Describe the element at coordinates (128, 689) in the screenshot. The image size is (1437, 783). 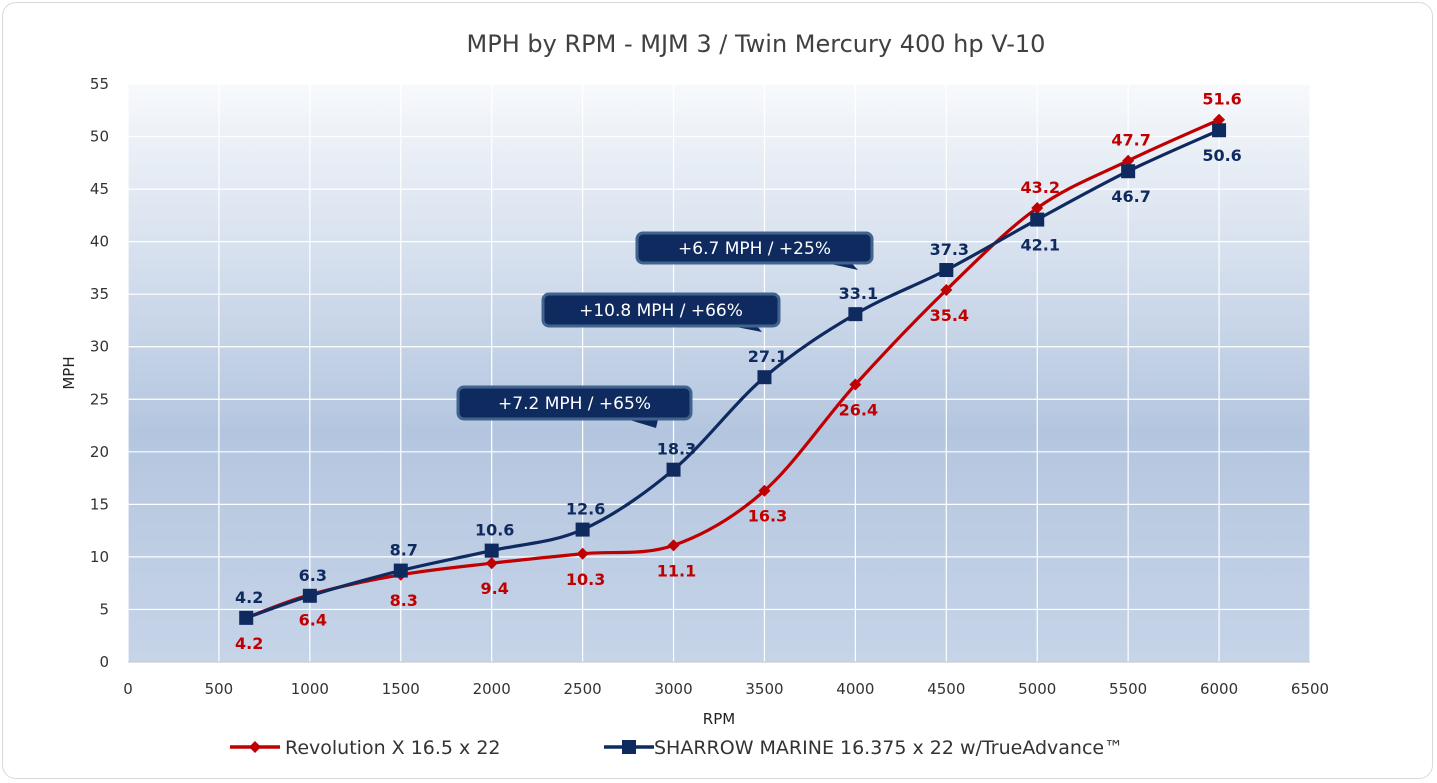
I see `x-tick-label: 0` at that location.